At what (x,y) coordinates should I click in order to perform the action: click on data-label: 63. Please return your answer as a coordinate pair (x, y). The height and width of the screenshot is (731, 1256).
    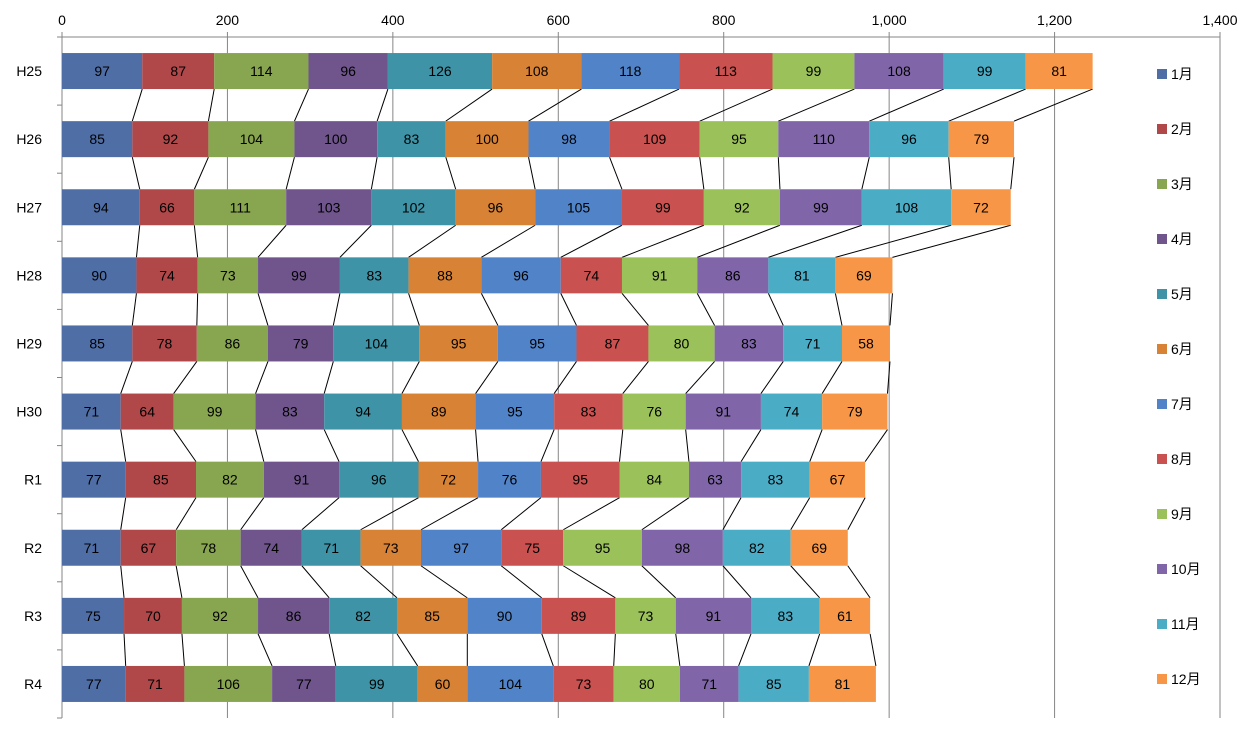
    Looking at the image, I should click on (715, 480).